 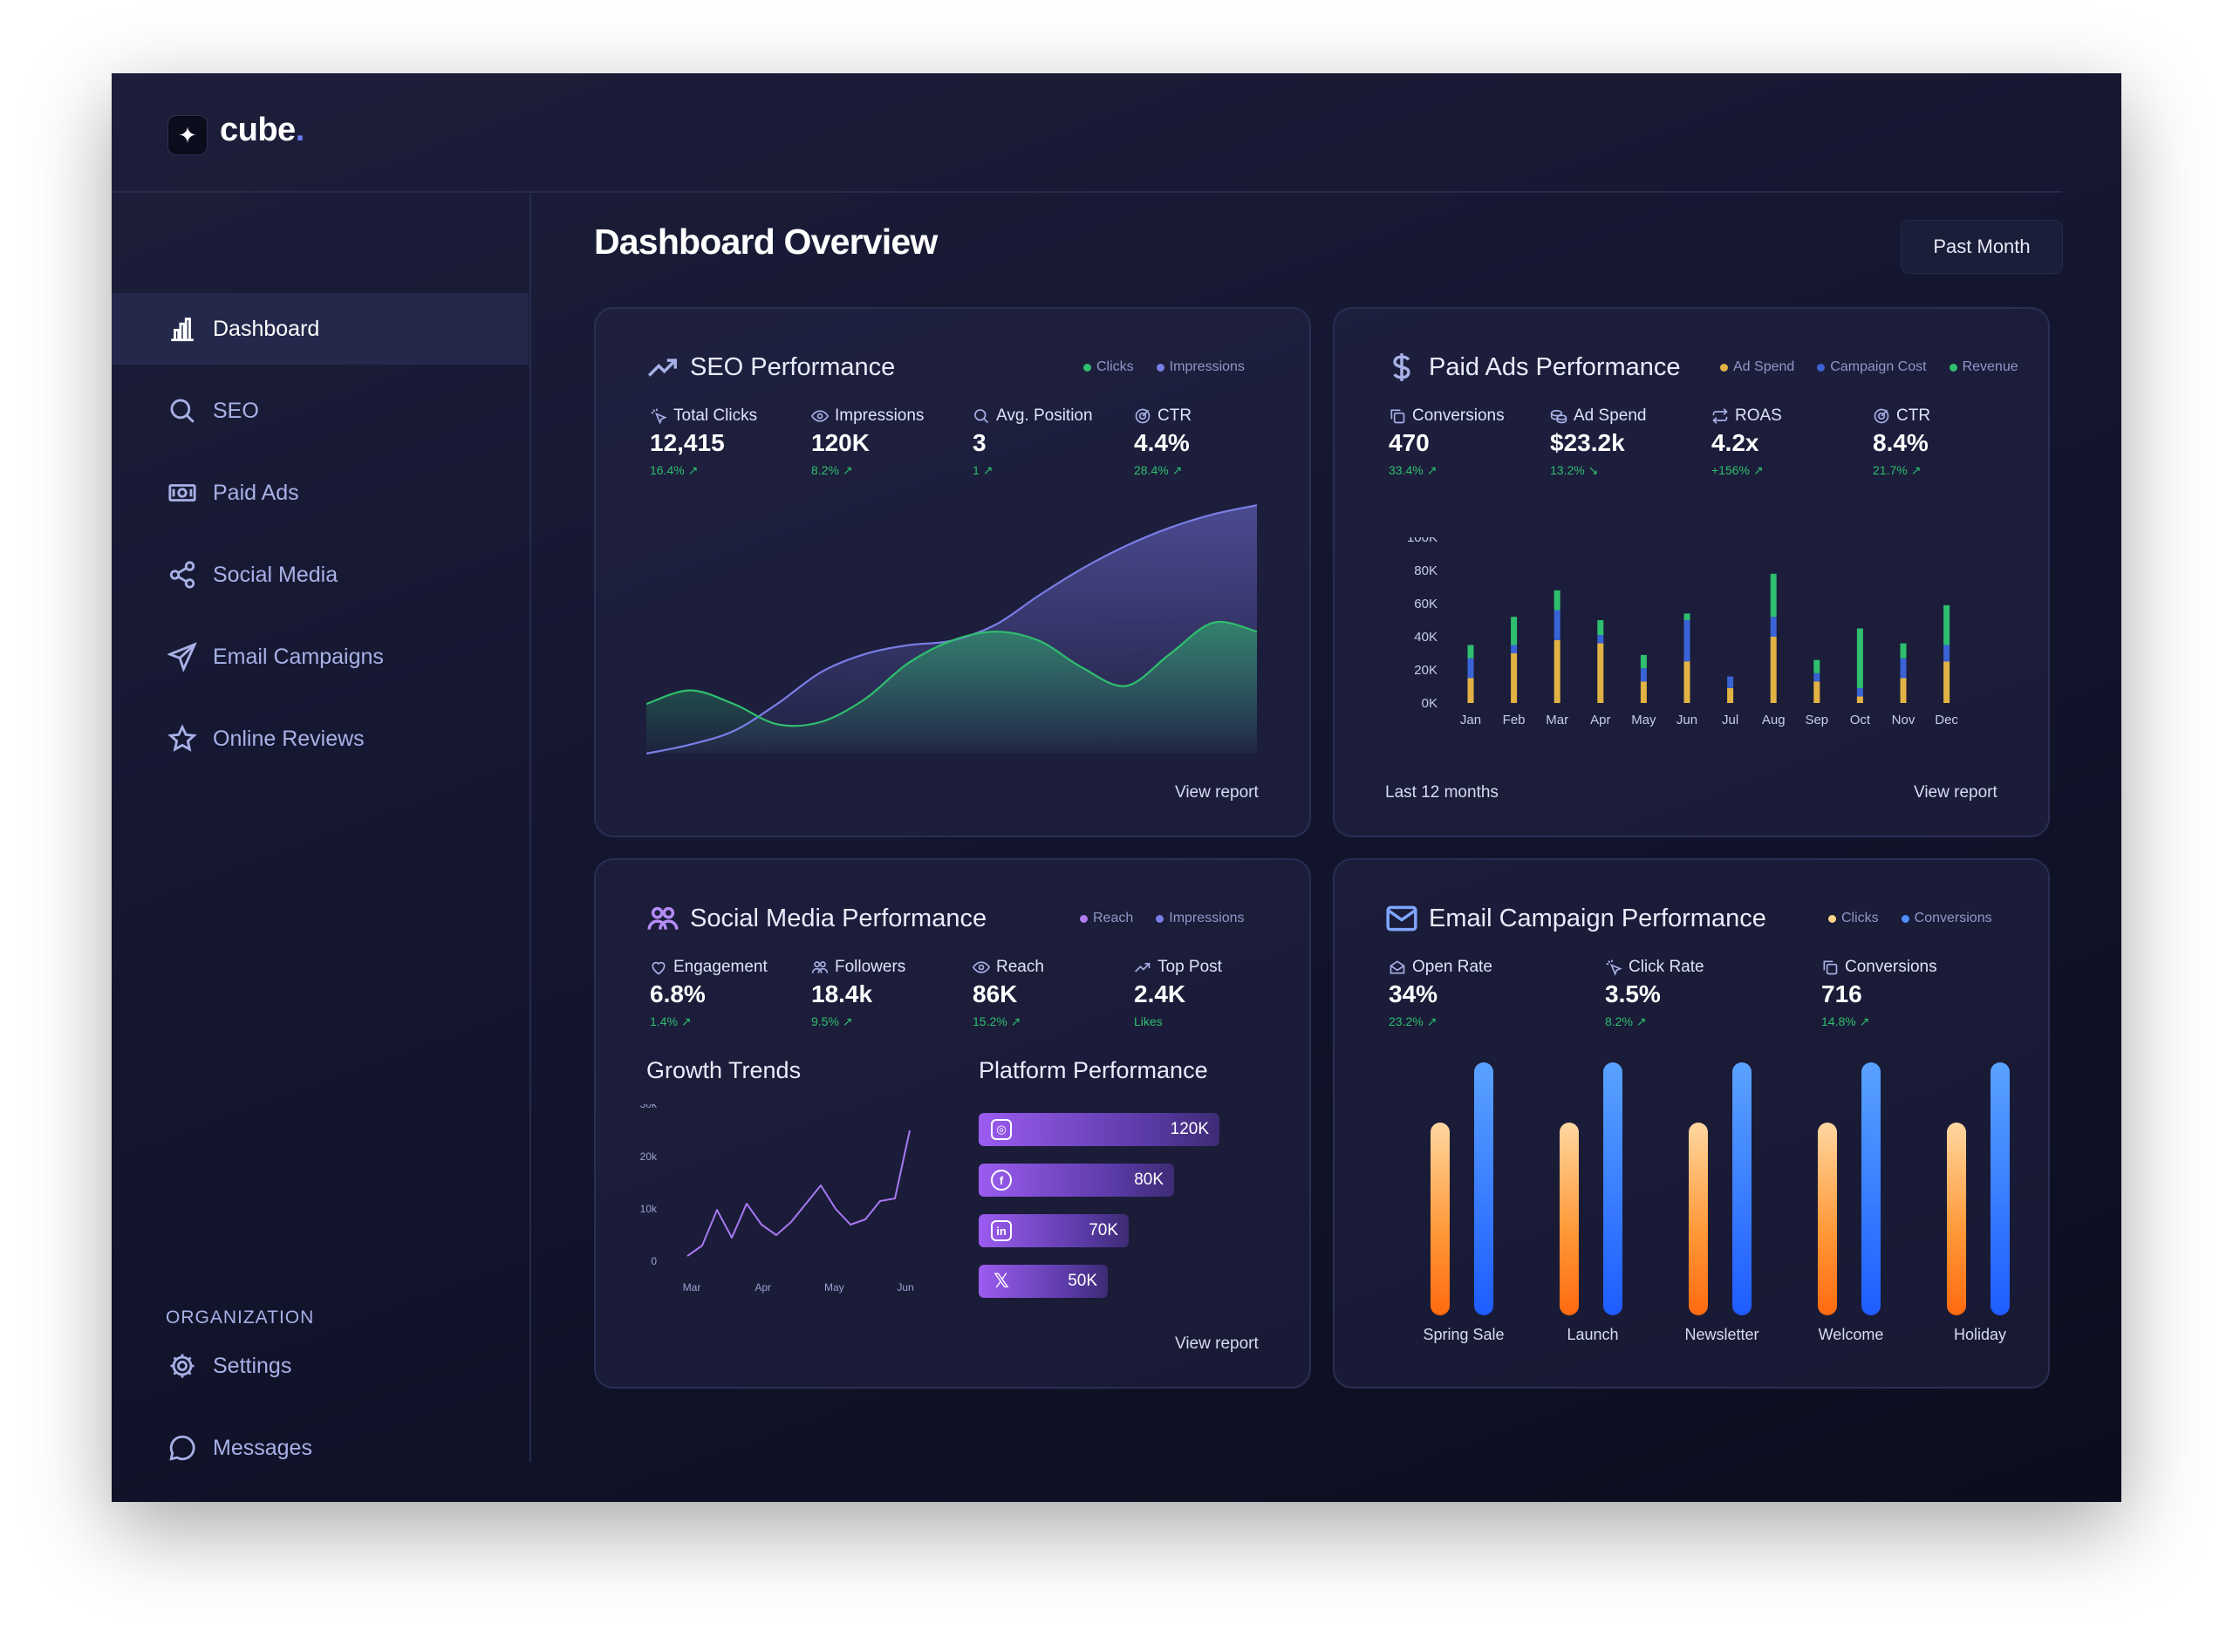 I want to click on top-bar: ✦ cube., so click(x=1116, y=134).